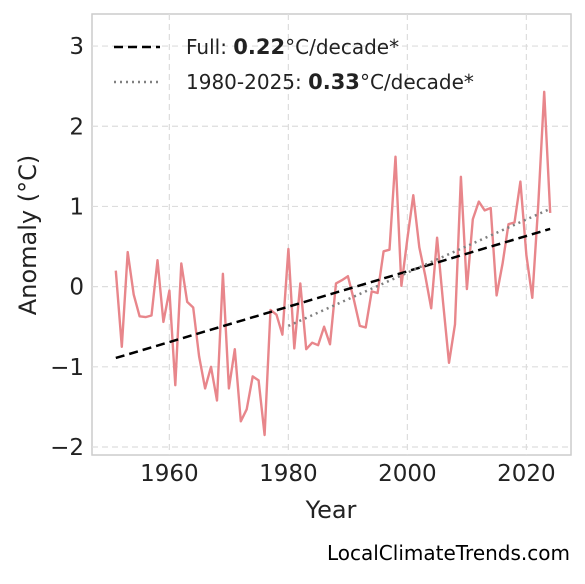 Image resolution: width=585 pixels, height=584 pixels. I want to click on y-axis-ticks: −2 −1 0 1 2 3, so click(67, 247).